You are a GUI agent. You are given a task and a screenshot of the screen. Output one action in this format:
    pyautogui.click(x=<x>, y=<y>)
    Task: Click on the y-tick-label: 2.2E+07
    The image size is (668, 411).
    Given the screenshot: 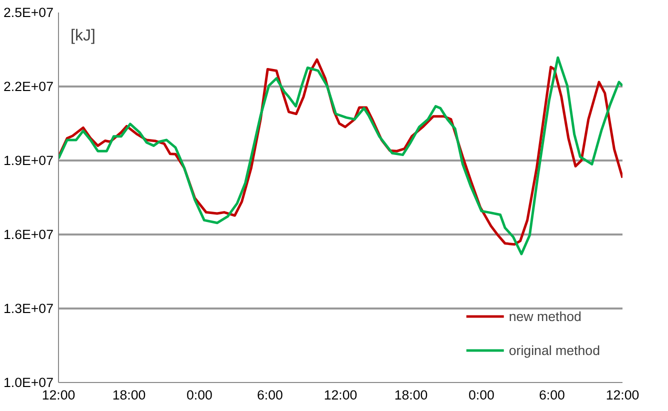 What is the action you would take?
    pyautogui.click(x=28, y=86)
    